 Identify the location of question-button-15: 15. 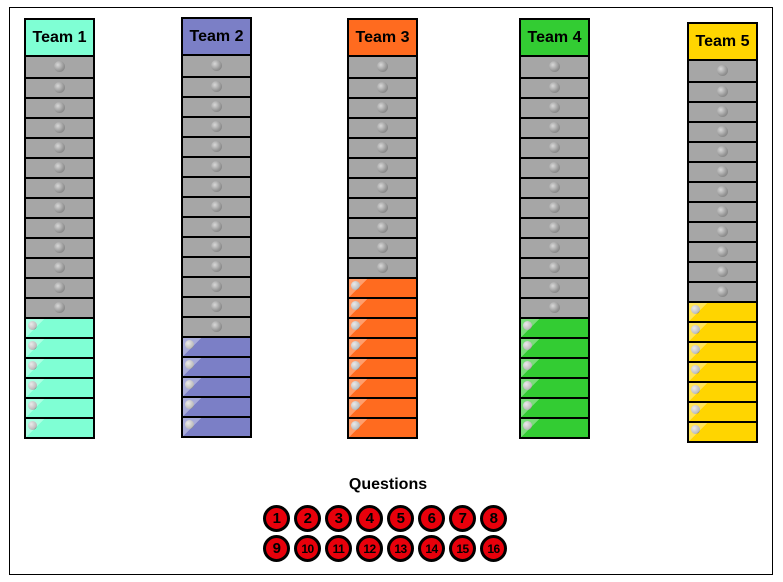
(462, 548).